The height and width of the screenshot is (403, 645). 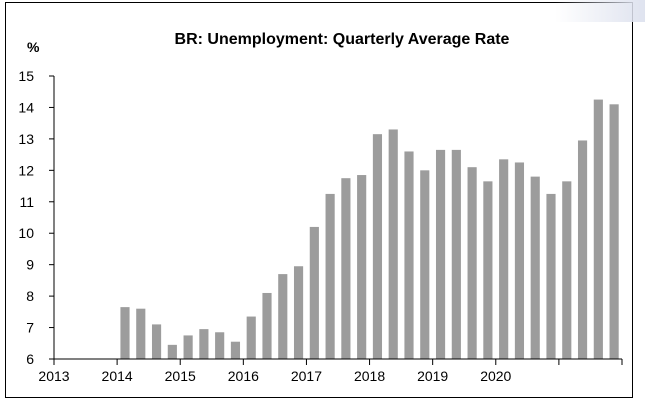 I want to click on y-tick-label: 14, so click(x=26, y=107).